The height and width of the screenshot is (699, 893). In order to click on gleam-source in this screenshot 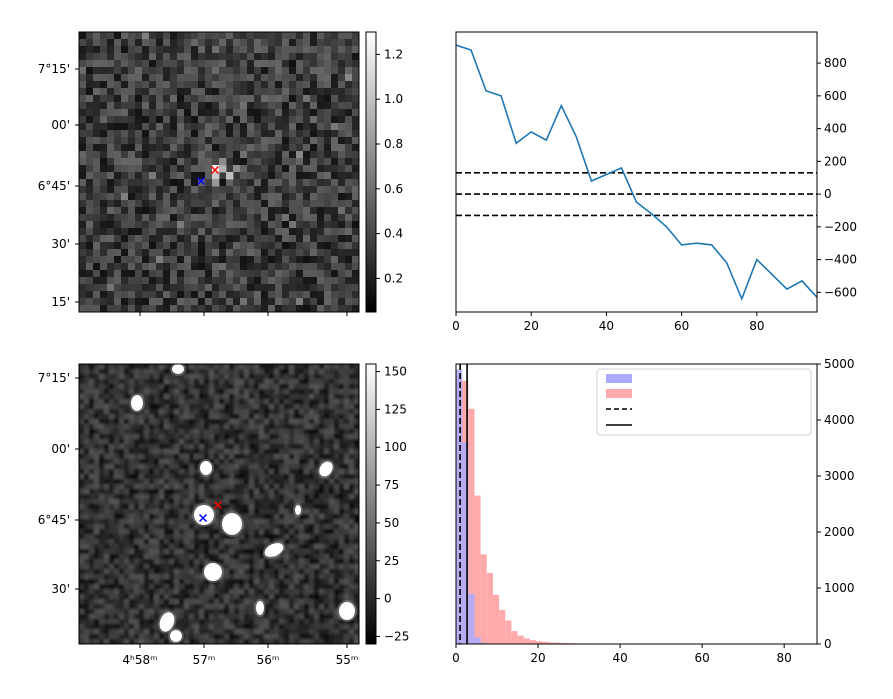, I will do `click(274, 550)`.